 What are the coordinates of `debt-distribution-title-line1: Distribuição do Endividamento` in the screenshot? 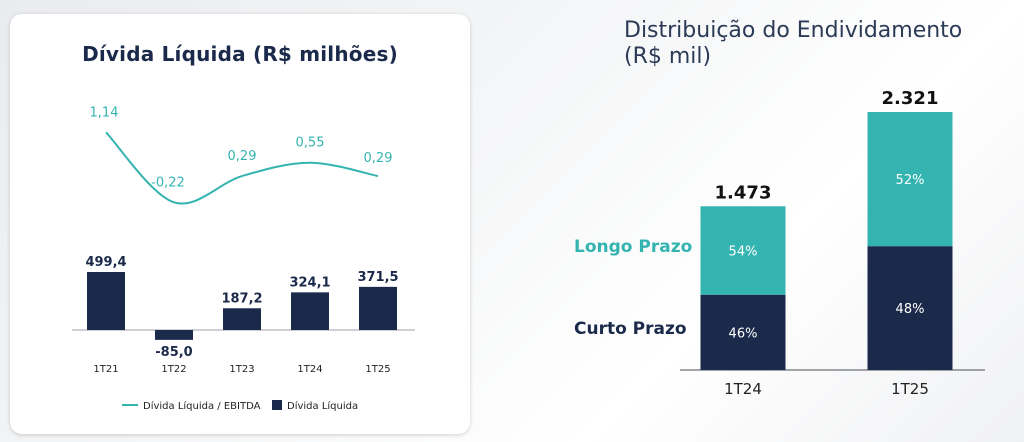 It's located at (793, 30).